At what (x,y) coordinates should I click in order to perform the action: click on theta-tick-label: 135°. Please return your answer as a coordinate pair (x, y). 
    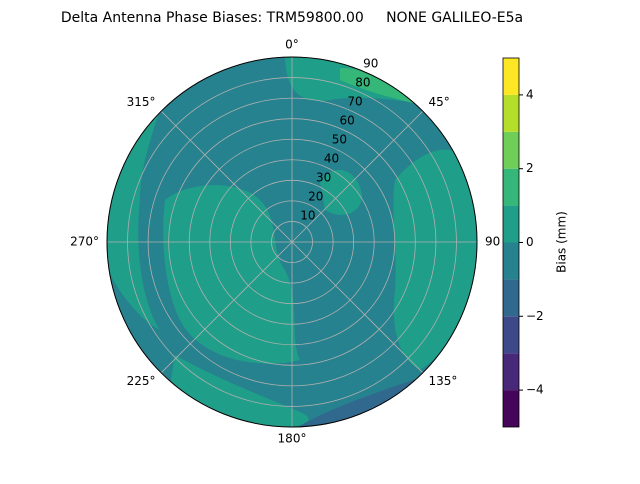
    Looking at the image, I should click on (442, 381).